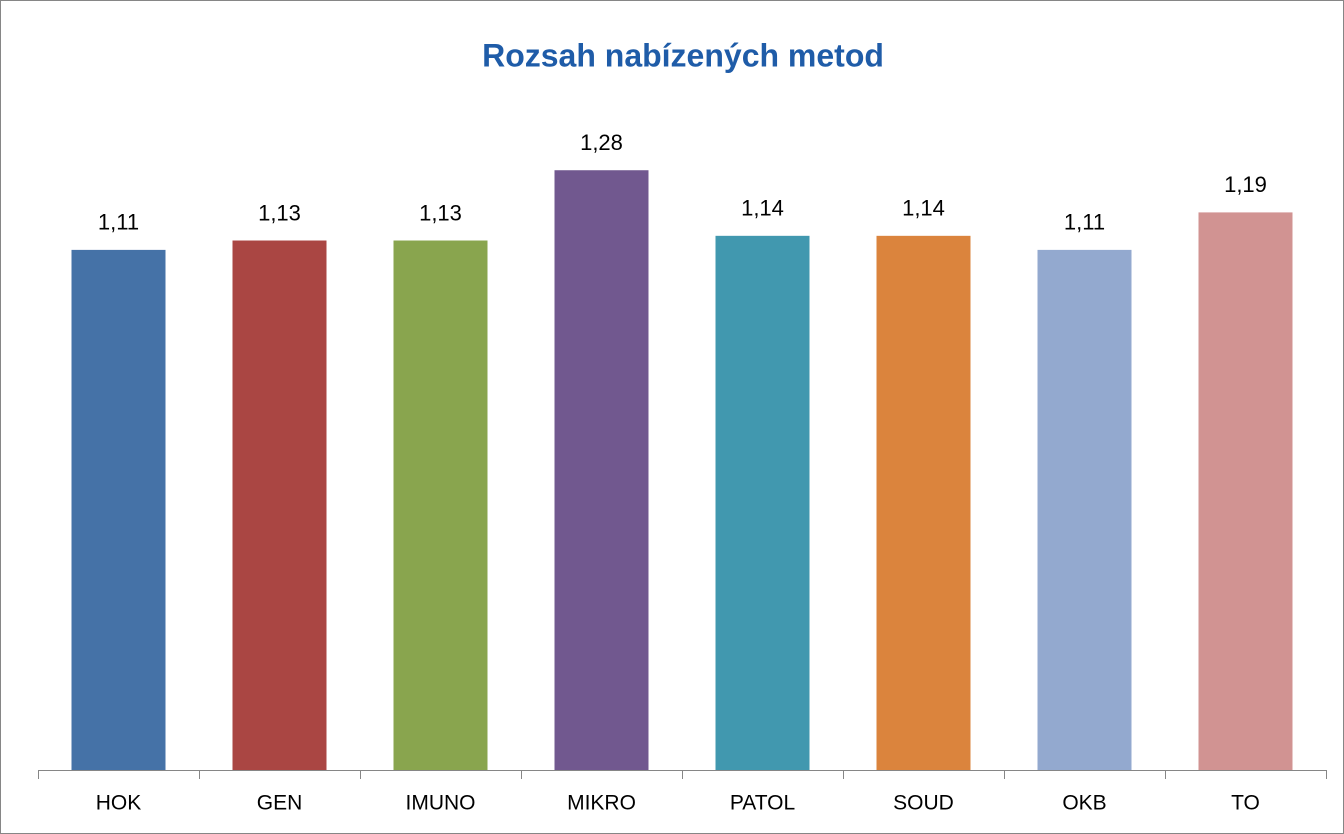 This screenshot has width=1344, height=834. I want to click on x-tick-label: PATOL, so click(762, 803).